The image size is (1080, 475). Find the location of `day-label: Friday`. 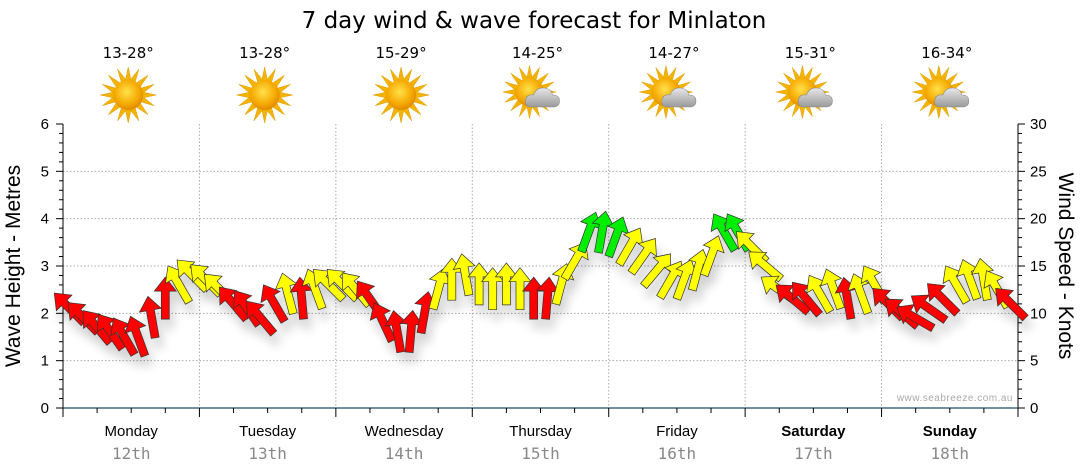

day-label: Friday is located at coordinates (677, 431).